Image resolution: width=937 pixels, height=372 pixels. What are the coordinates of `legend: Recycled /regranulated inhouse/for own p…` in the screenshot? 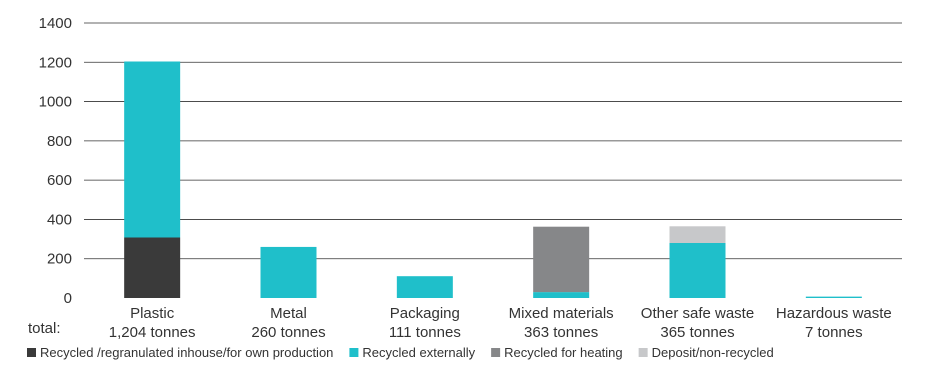 It's located at (400, 352).